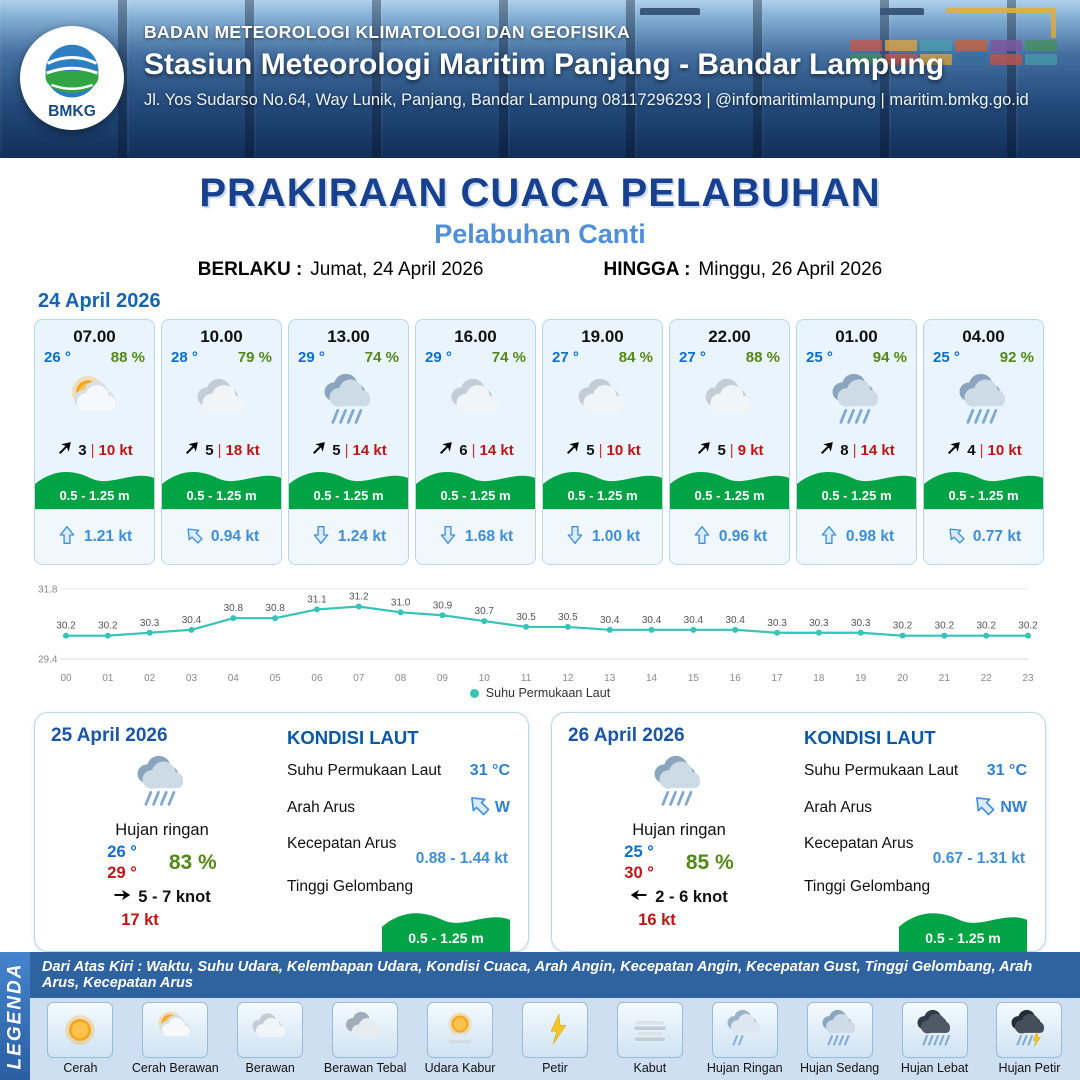  I want to click on svg-text: 00, so click(66, 678).